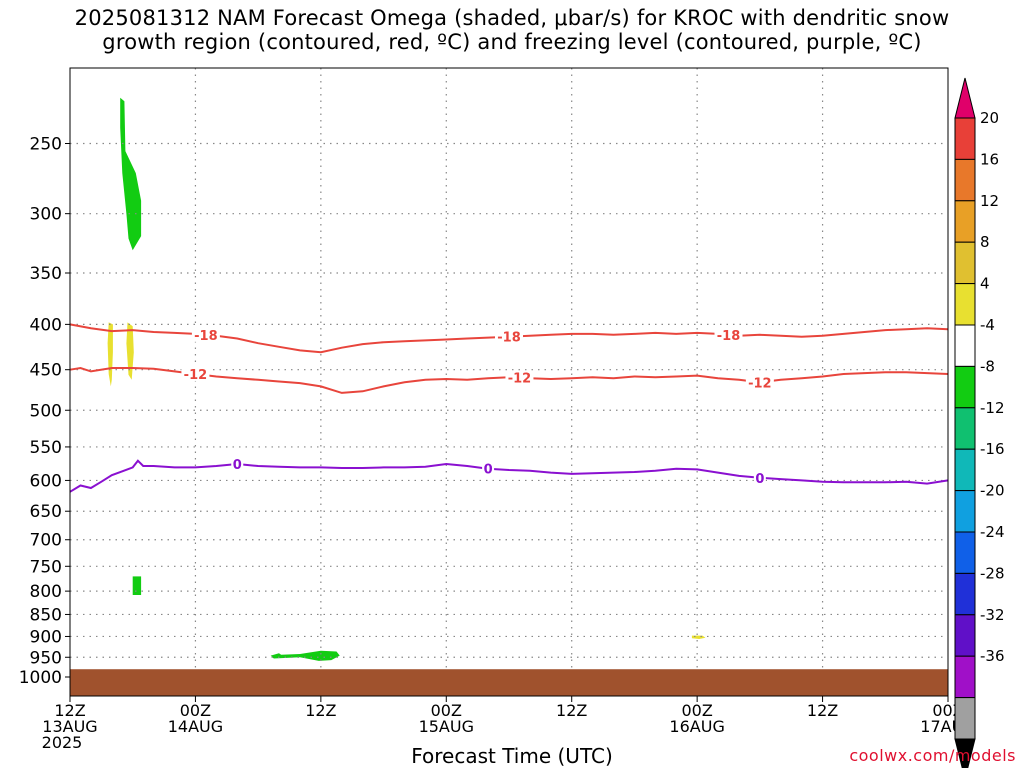  I want to click on xtick-label-12-0: 00Z, so click(195, 710).